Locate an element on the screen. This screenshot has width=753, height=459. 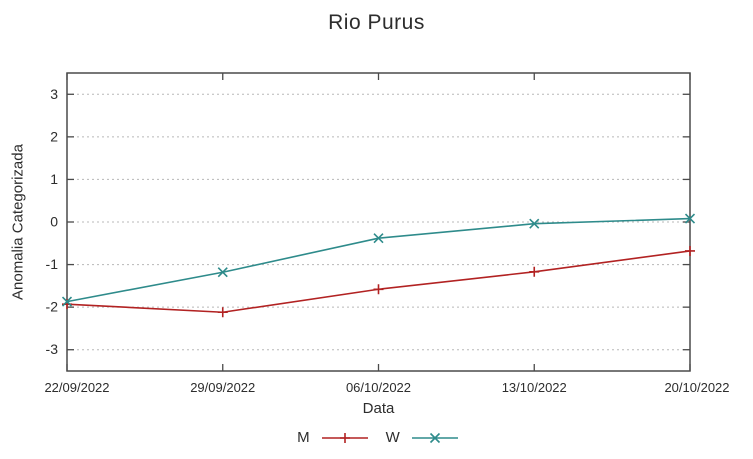
chart-title: Rio Purus is located at coordinates (376, 22).